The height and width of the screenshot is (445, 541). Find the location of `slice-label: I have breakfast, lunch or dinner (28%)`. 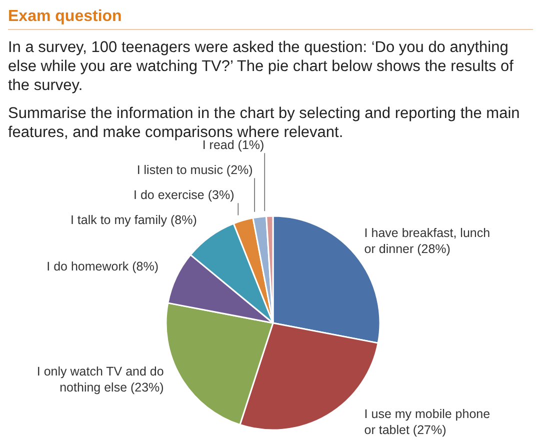

slice-label: I have breakfast, lunch or dinner (28%) is located at coordinates (427, 241).